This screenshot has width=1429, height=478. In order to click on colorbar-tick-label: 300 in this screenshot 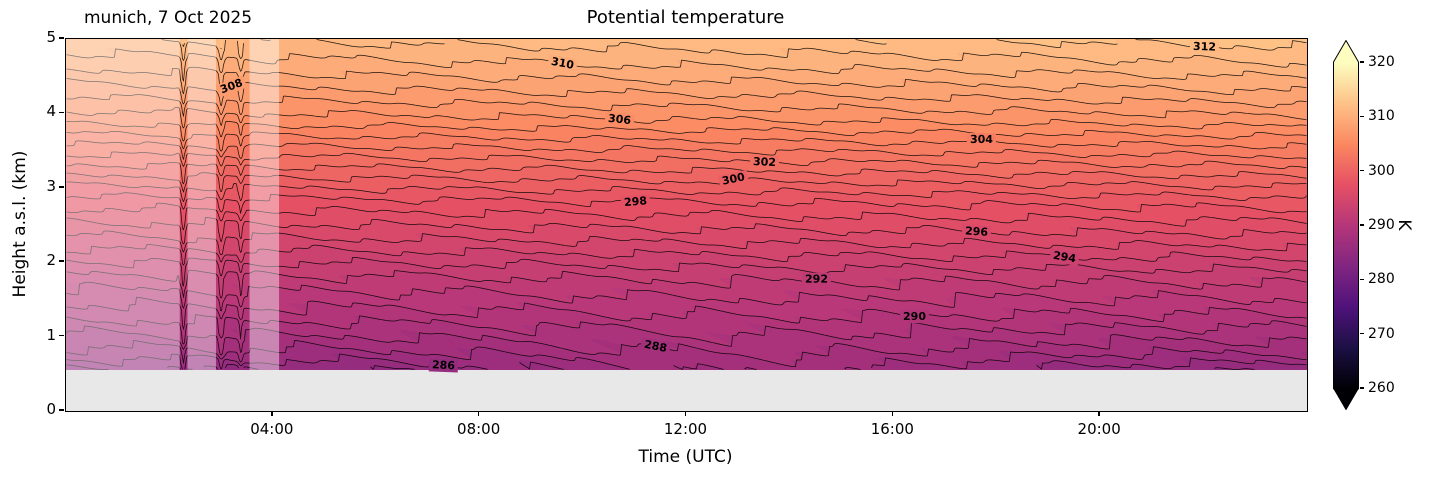, I will do `click(1381, 170)`.